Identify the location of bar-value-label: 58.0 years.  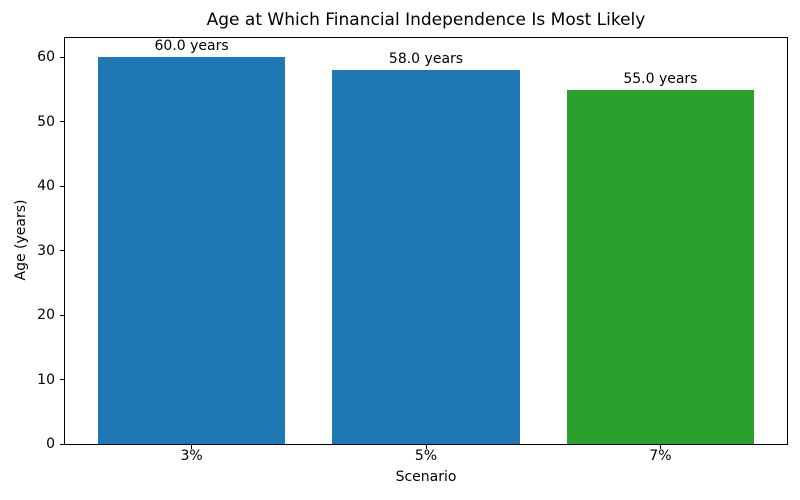
(426, 59).